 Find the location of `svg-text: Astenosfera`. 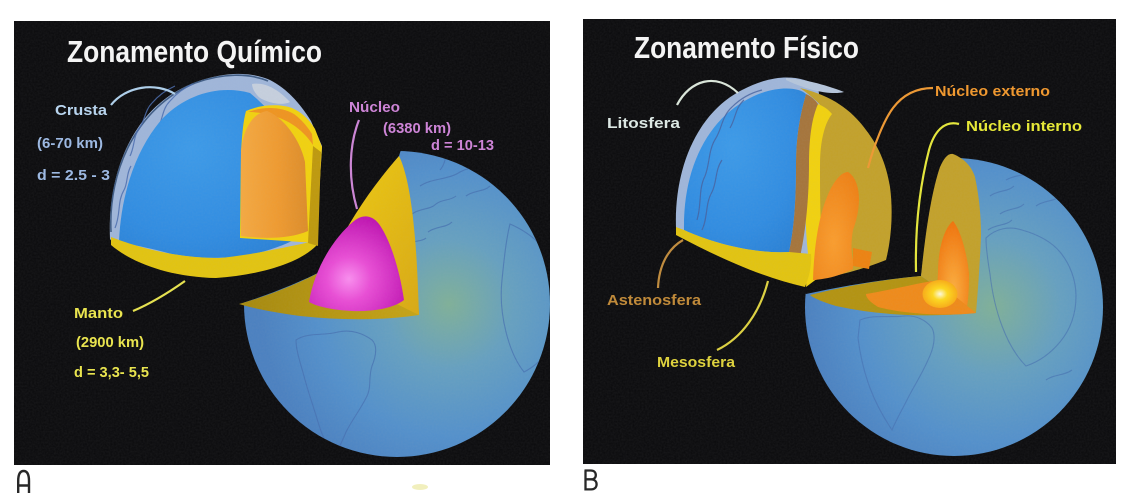

svg-text: Astenosfera is located at coordinates (654, 300).